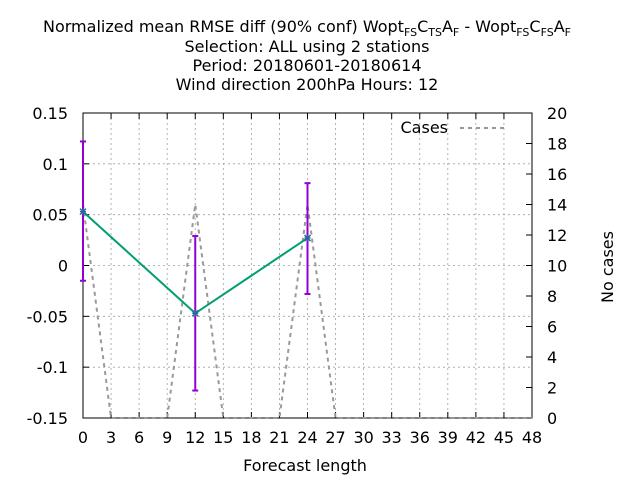 Image resolution: width=640 pixels, height=480 pixels. Describe the element at coordinates (557, 266) in the screenshot. I see `y2-tick-label: 10` at that location.